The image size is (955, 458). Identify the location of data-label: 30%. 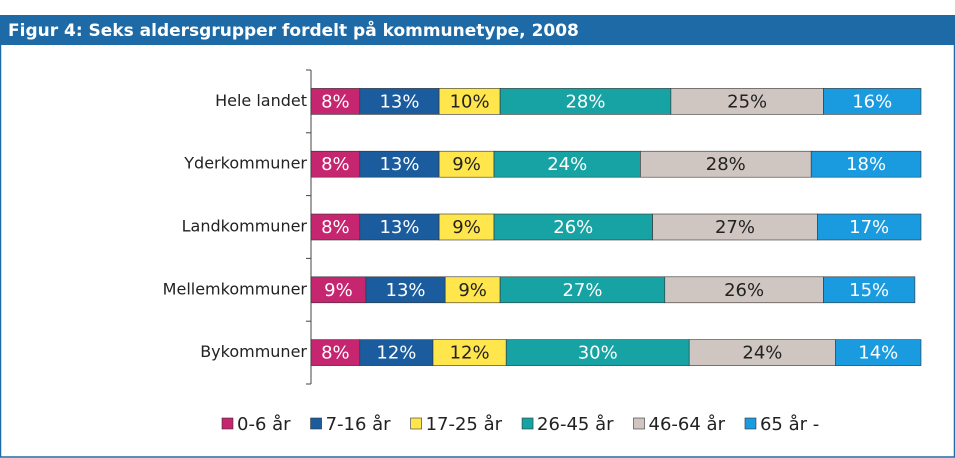
(598, 353).